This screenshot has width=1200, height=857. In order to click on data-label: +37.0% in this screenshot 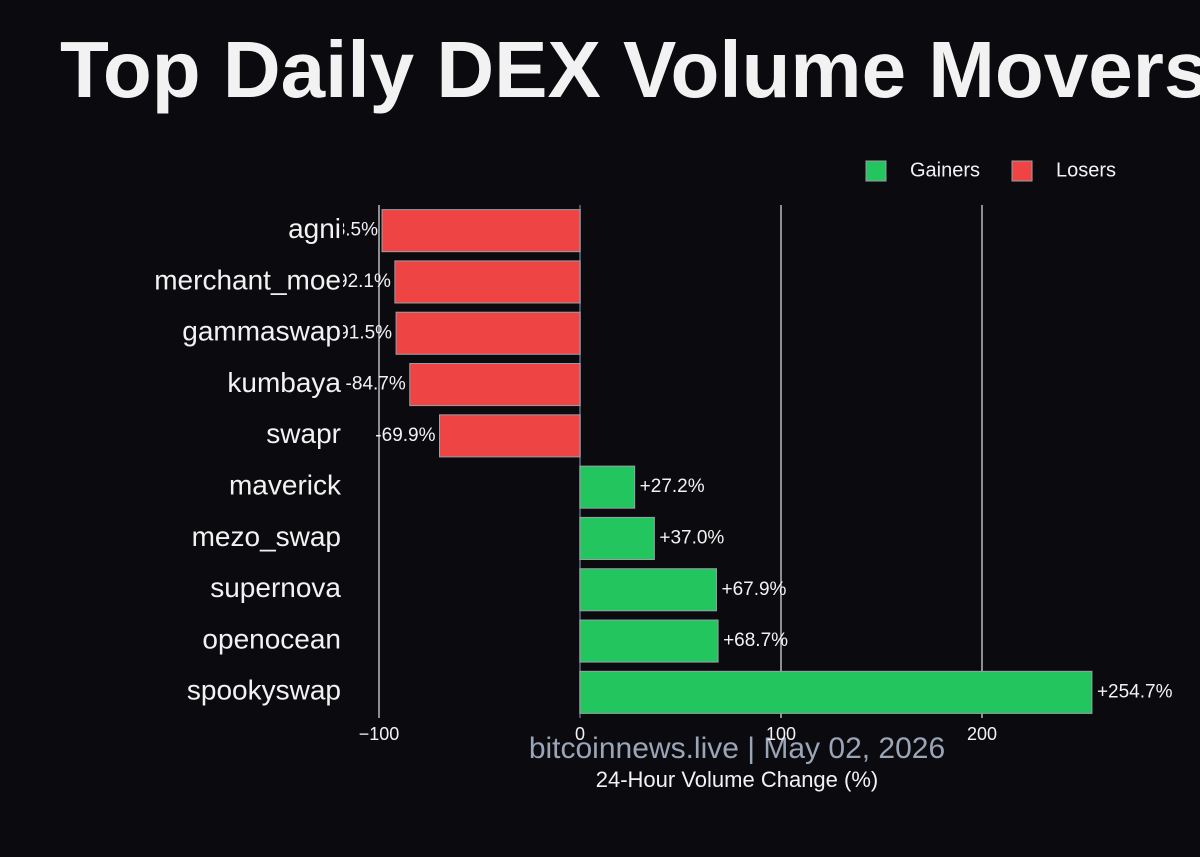, I will do `click(691, 537)`.